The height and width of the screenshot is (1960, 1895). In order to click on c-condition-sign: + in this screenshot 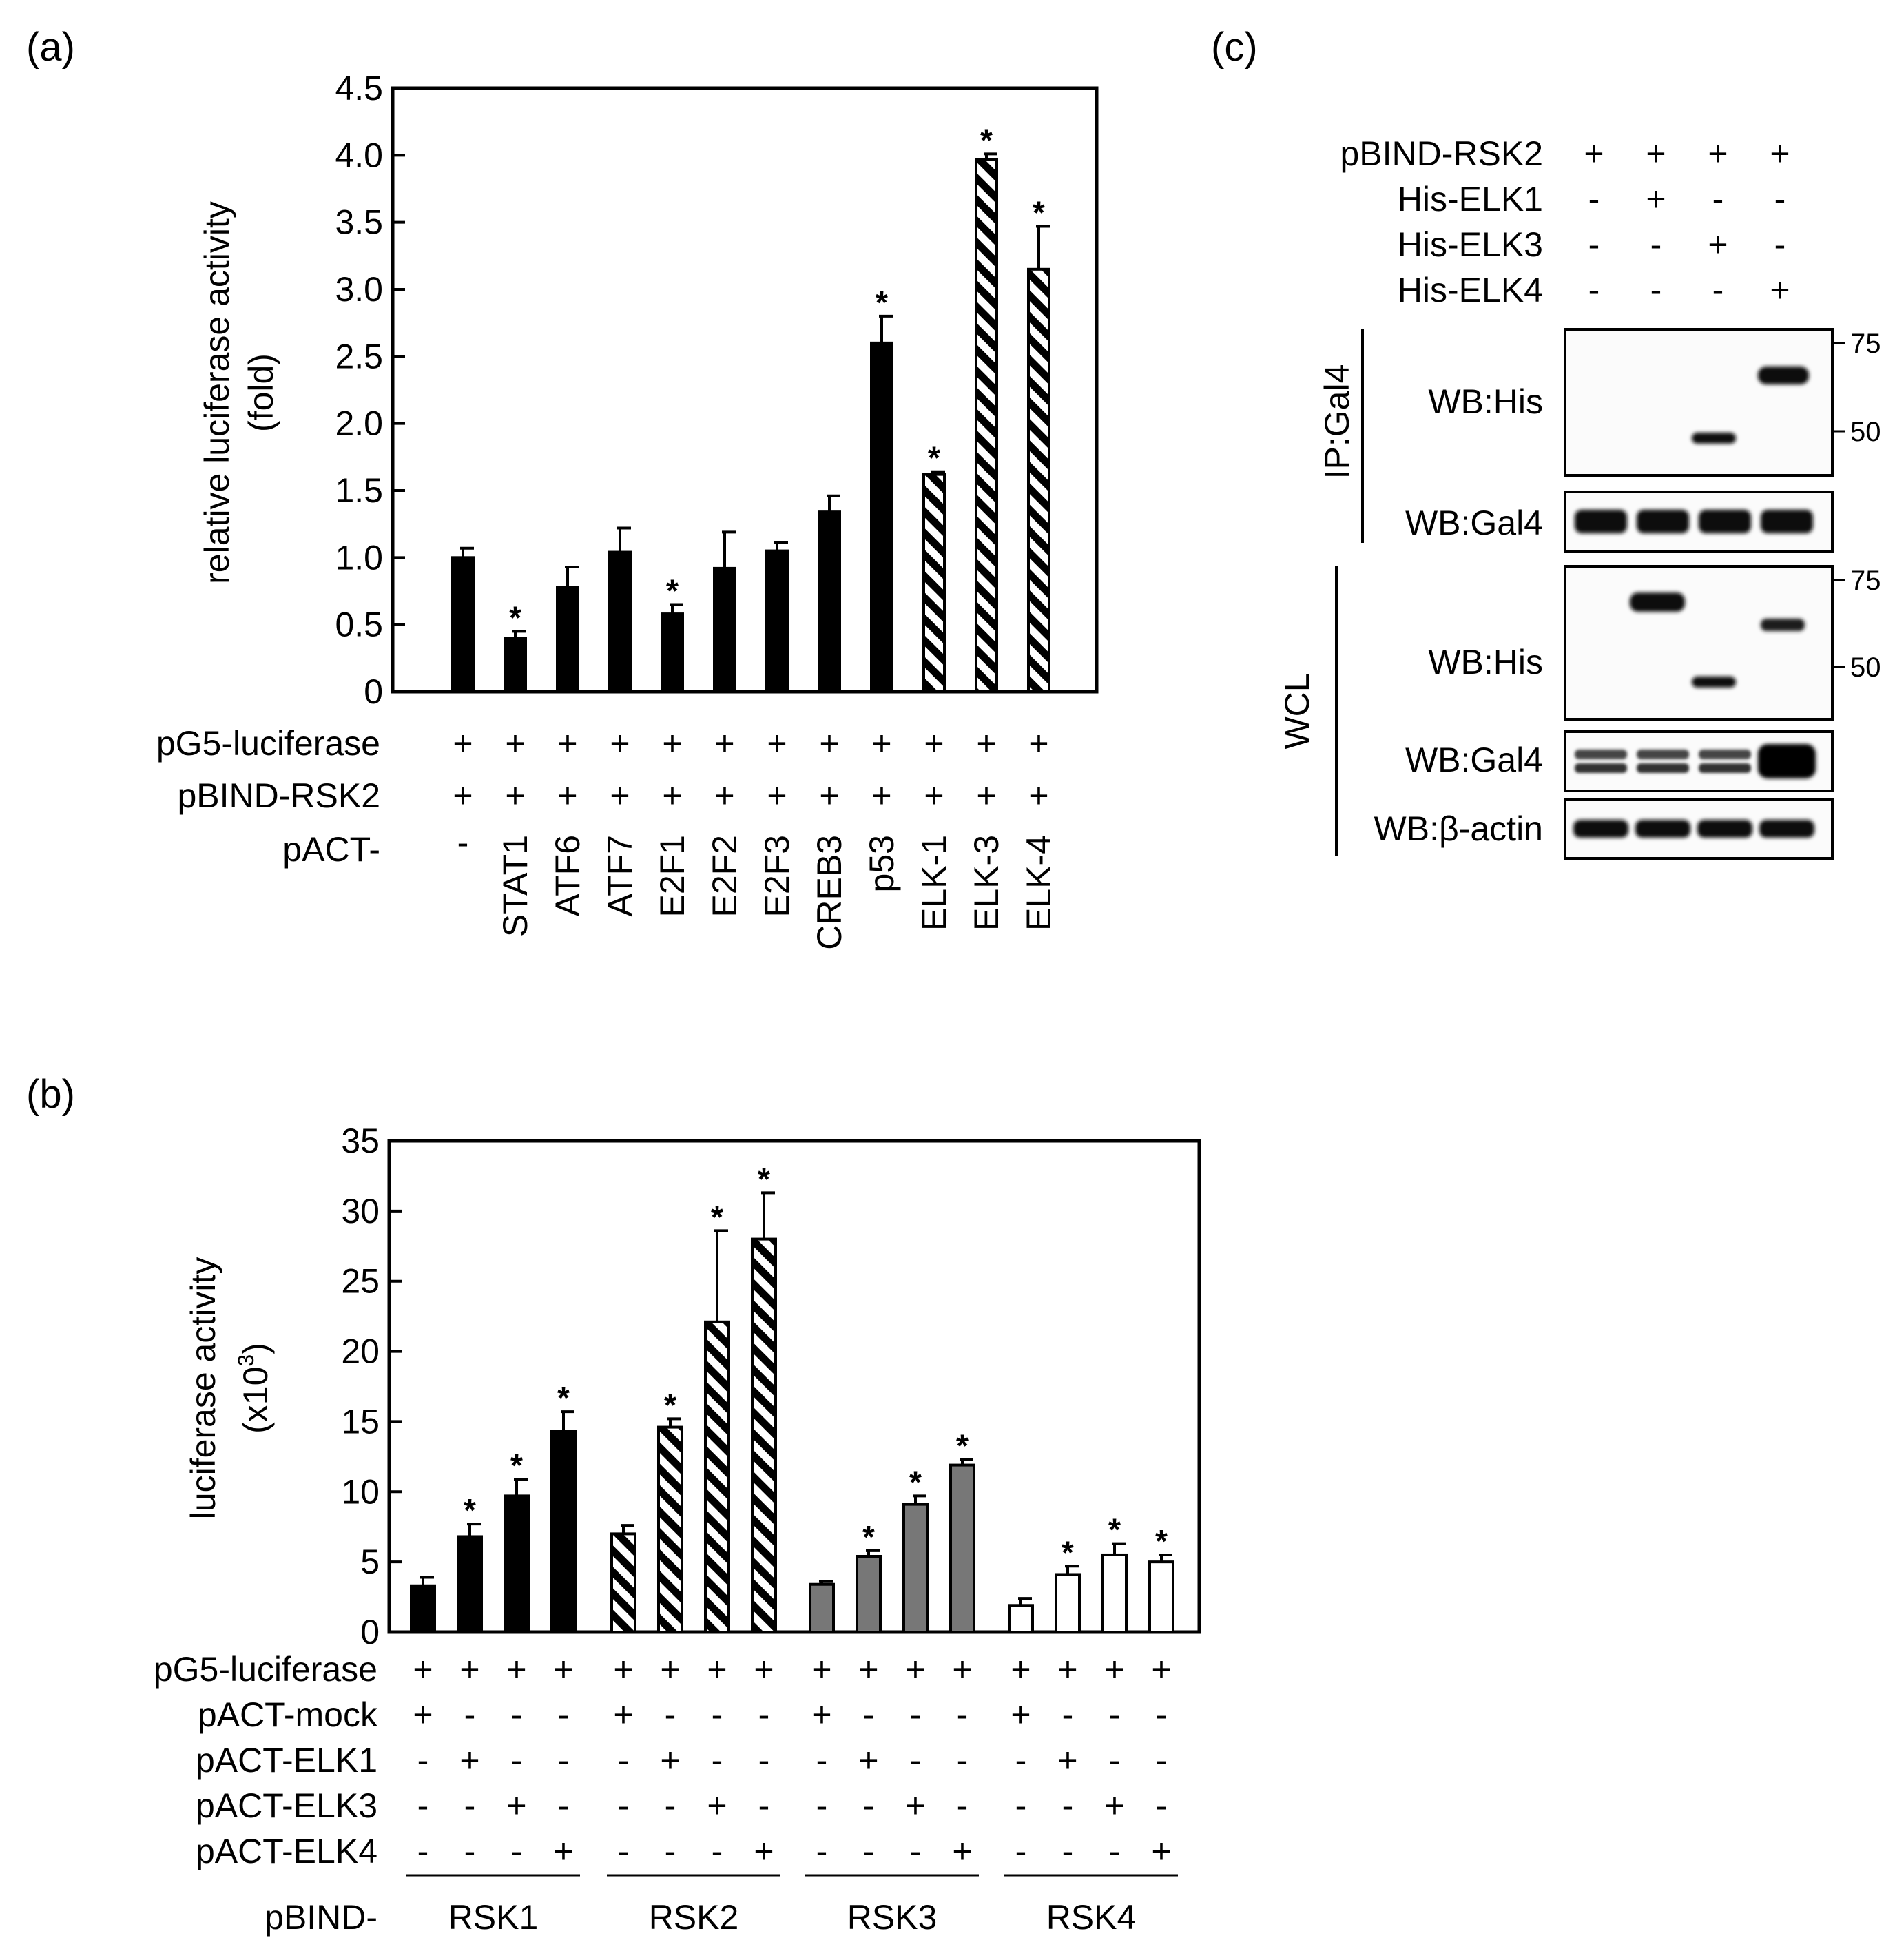, I will do `click(1780, 153)`.